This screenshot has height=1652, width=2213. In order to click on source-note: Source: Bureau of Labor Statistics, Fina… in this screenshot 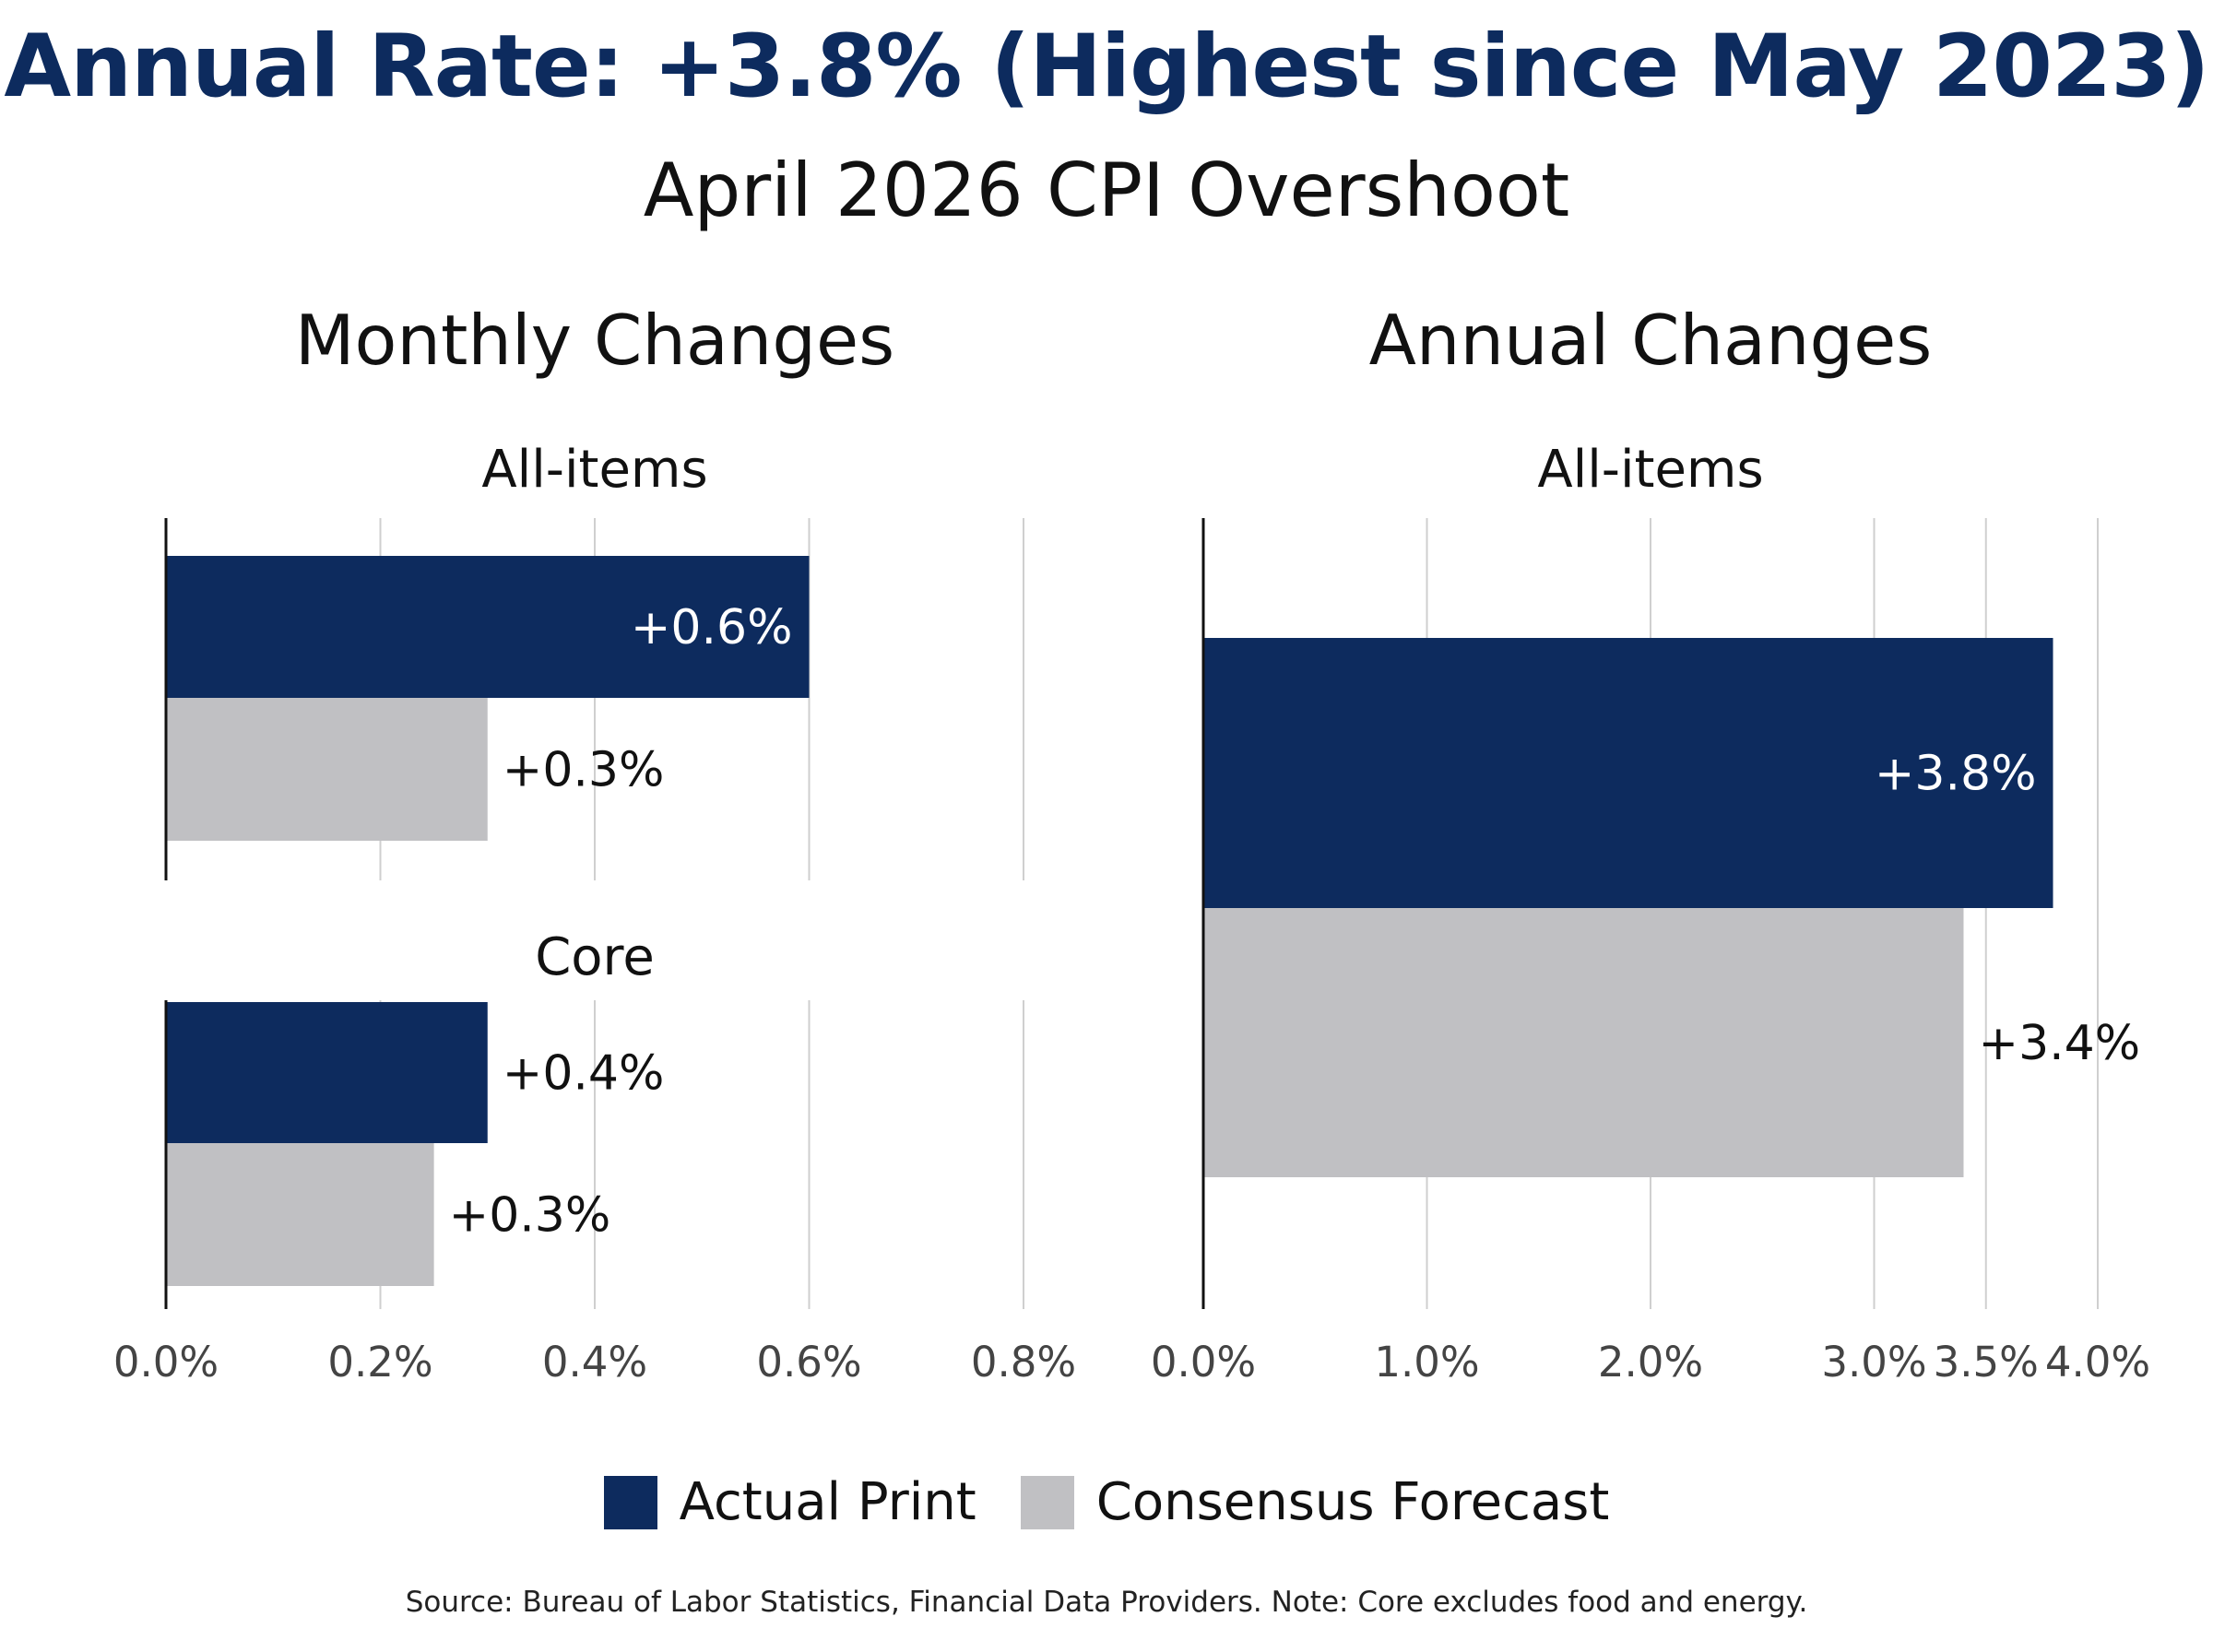, I will do `click(1106, 1602)`.